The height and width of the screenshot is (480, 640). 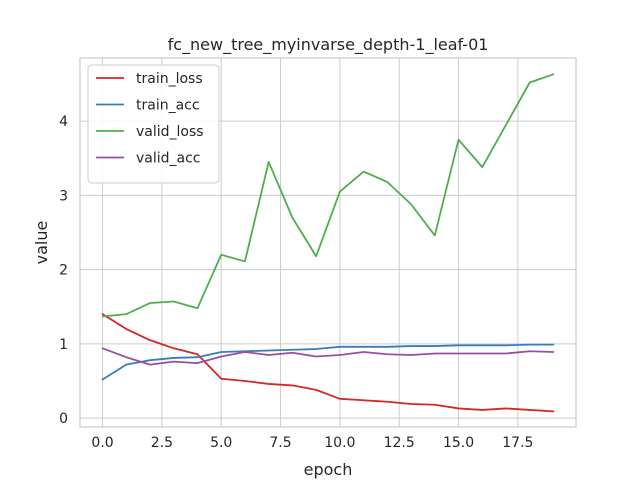 I want to click on x-tick-label: 15.0, so click(x=458, y=443).